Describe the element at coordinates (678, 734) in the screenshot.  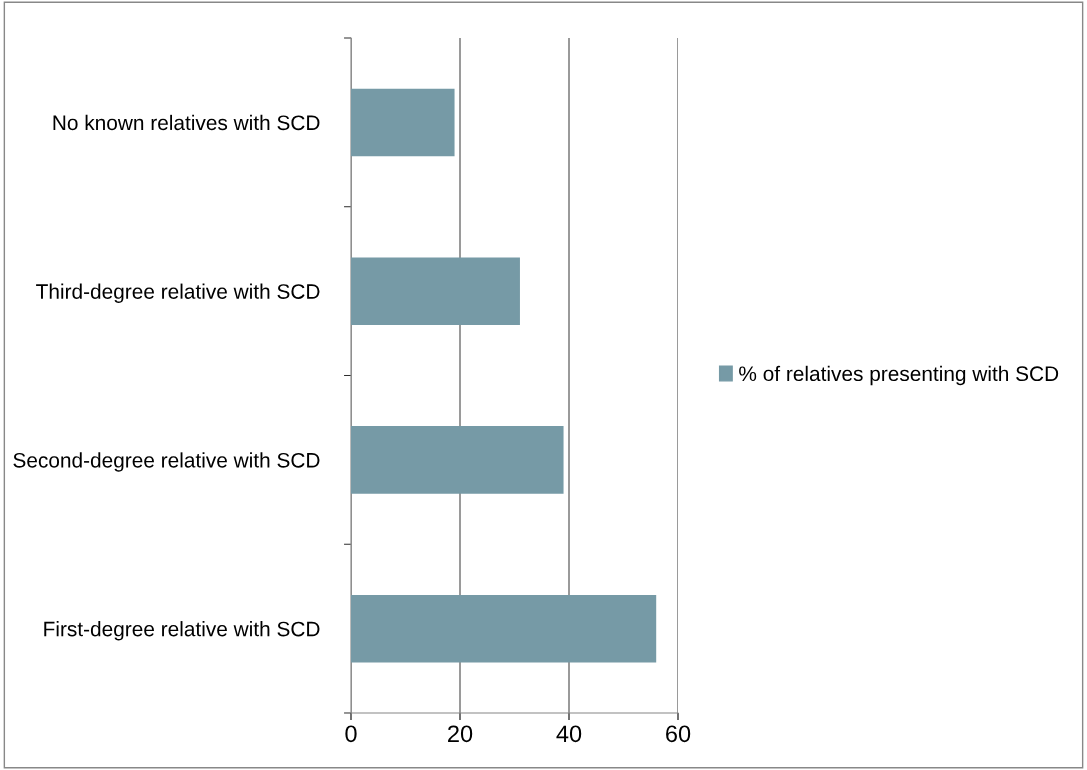
I see `x-tick-label: 60` at that location.